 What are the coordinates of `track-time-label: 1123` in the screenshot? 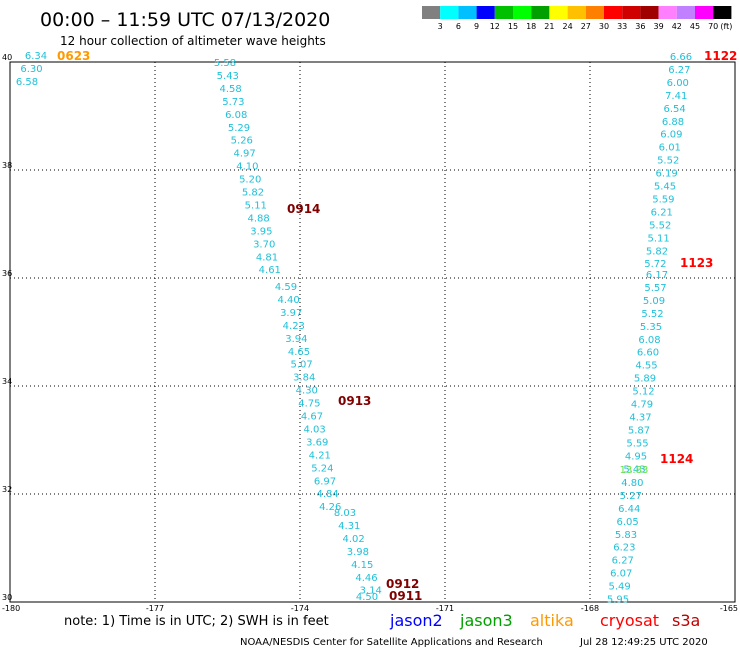 It's located at (696, 263).